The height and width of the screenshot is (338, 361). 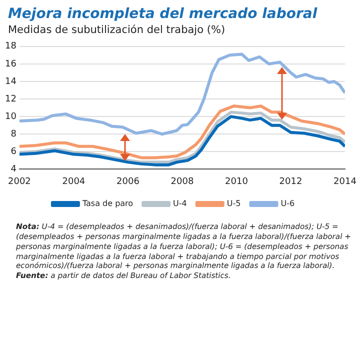 I want to click on x-tick-label: 2014, so click(x=345, y=181).